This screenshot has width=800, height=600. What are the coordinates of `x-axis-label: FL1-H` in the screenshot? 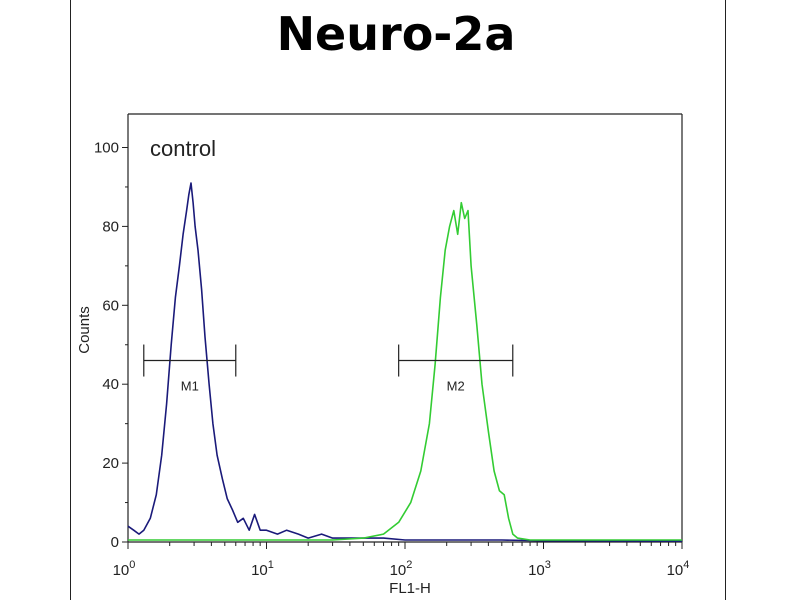 It's located at (410, 588).